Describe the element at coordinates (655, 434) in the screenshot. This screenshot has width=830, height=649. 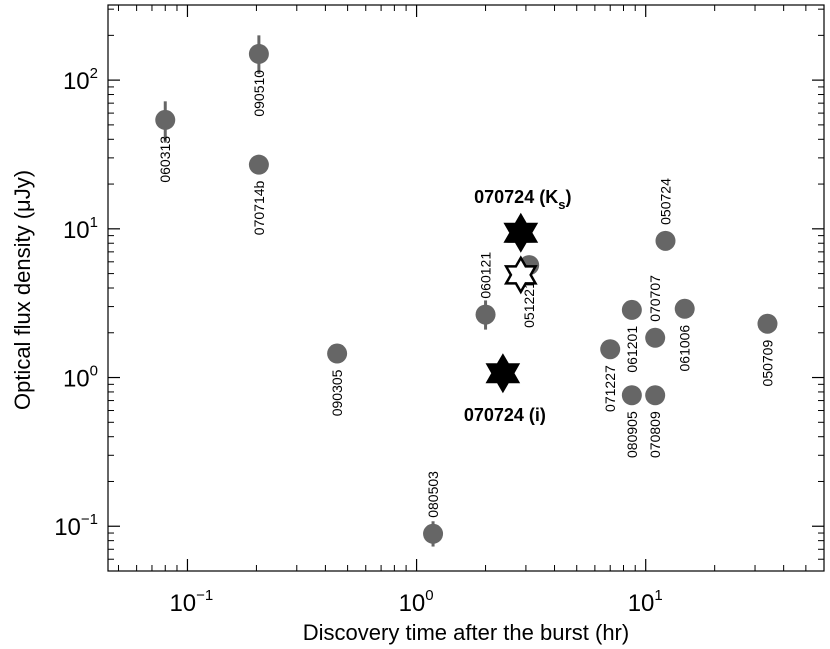
I see `point-label: 070809` at that location.